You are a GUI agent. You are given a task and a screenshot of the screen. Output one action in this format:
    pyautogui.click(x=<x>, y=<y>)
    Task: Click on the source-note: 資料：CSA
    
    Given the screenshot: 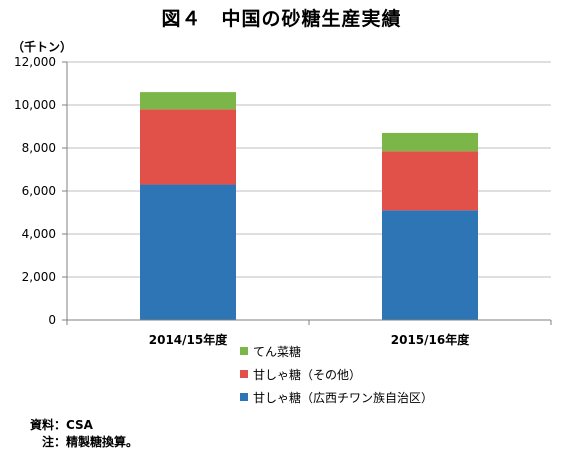 What is the action you would take?
    pyautogui.click(x=61, y=425)
    